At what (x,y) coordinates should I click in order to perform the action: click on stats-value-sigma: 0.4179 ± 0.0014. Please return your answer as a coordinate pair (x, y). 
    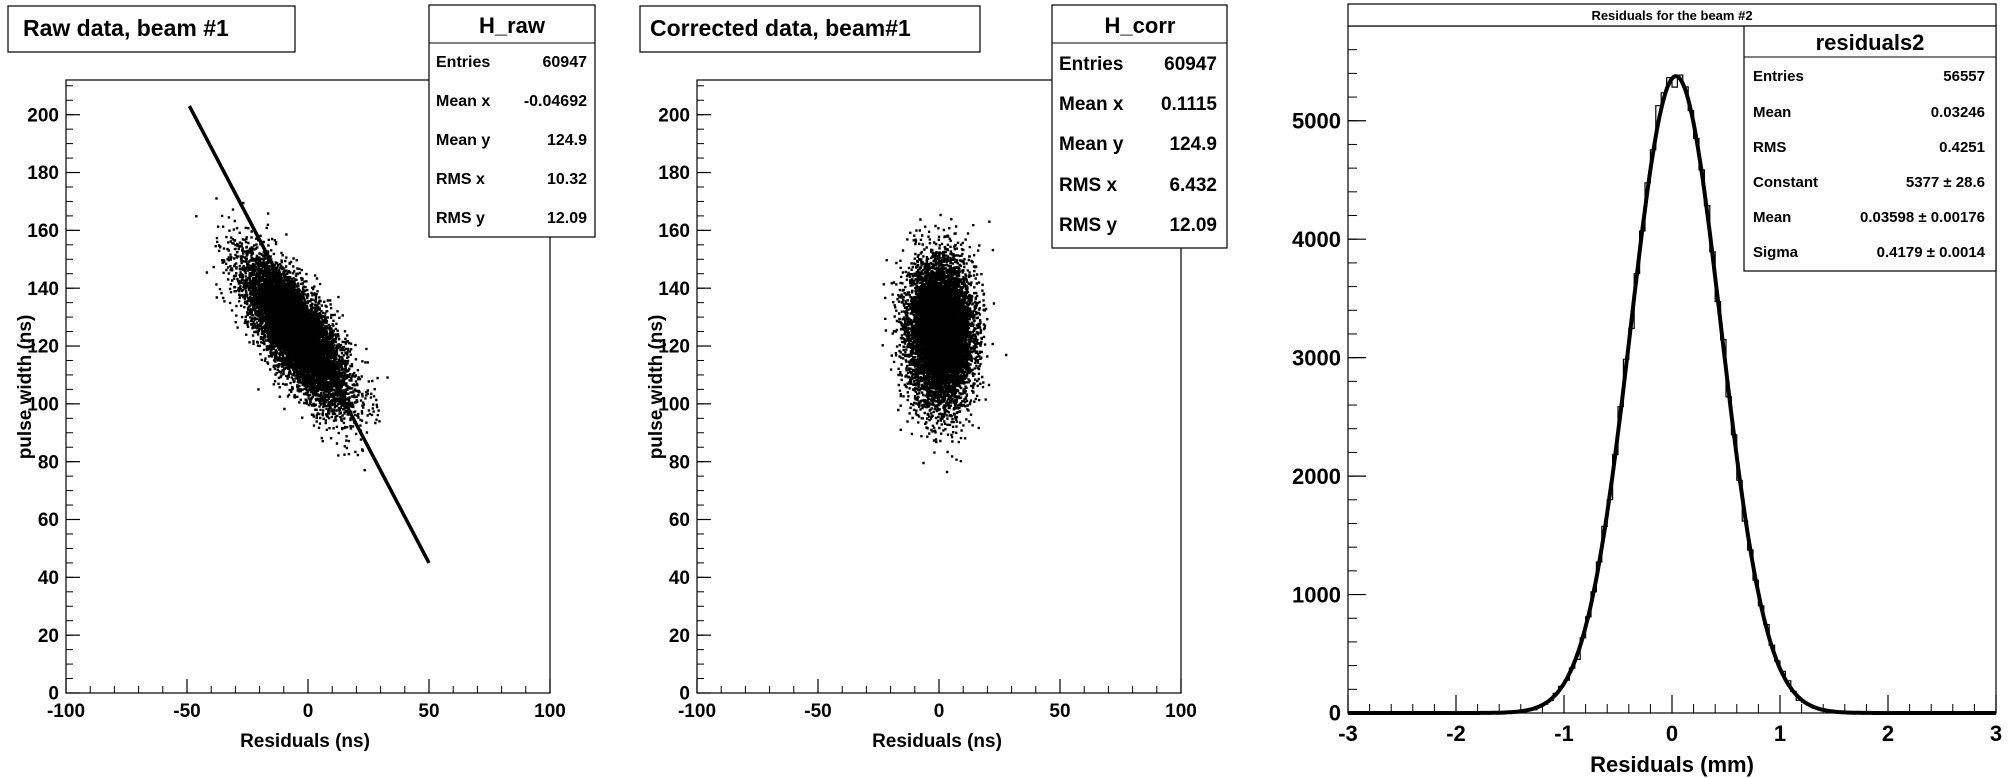
    Looking at the image, I should click on (1931, 252).